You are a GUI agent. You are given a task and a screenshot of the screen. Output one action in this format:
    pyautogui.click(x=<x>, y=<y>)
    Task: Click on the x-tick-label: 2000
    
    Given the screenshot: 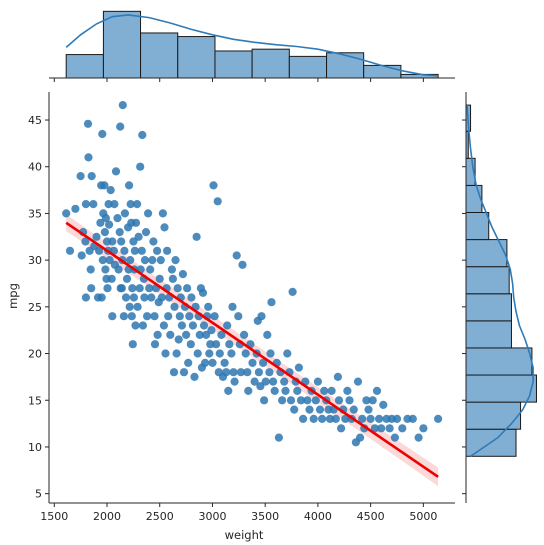 What is the action you would take?
    pyautogui.click(x=107, y=516)
    